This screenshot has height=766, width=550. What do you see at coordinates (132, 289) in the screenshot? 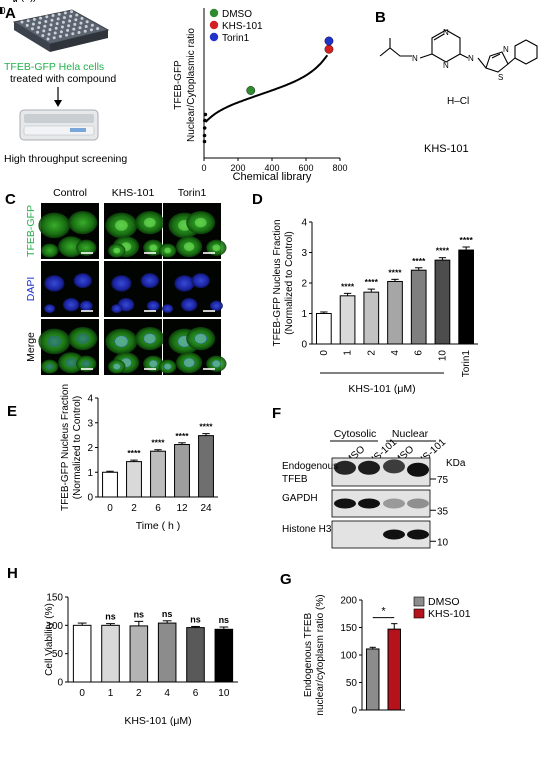
I see `microscopy-grid` at bounding box center [132, 289].